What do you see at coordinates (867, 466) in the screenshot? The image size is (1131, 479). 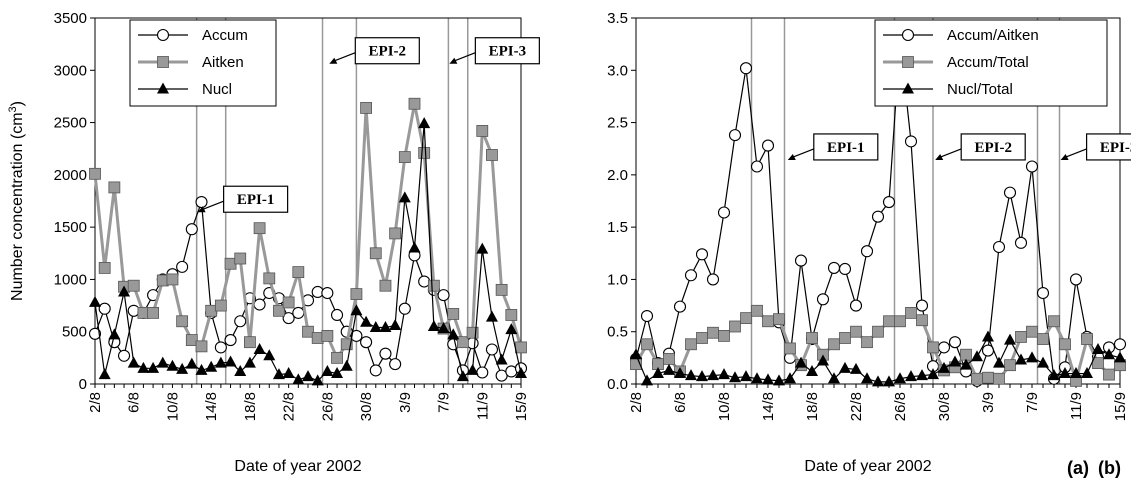 I see `x-axis-label: Date of year 2002` at bounding box center [867, 466].